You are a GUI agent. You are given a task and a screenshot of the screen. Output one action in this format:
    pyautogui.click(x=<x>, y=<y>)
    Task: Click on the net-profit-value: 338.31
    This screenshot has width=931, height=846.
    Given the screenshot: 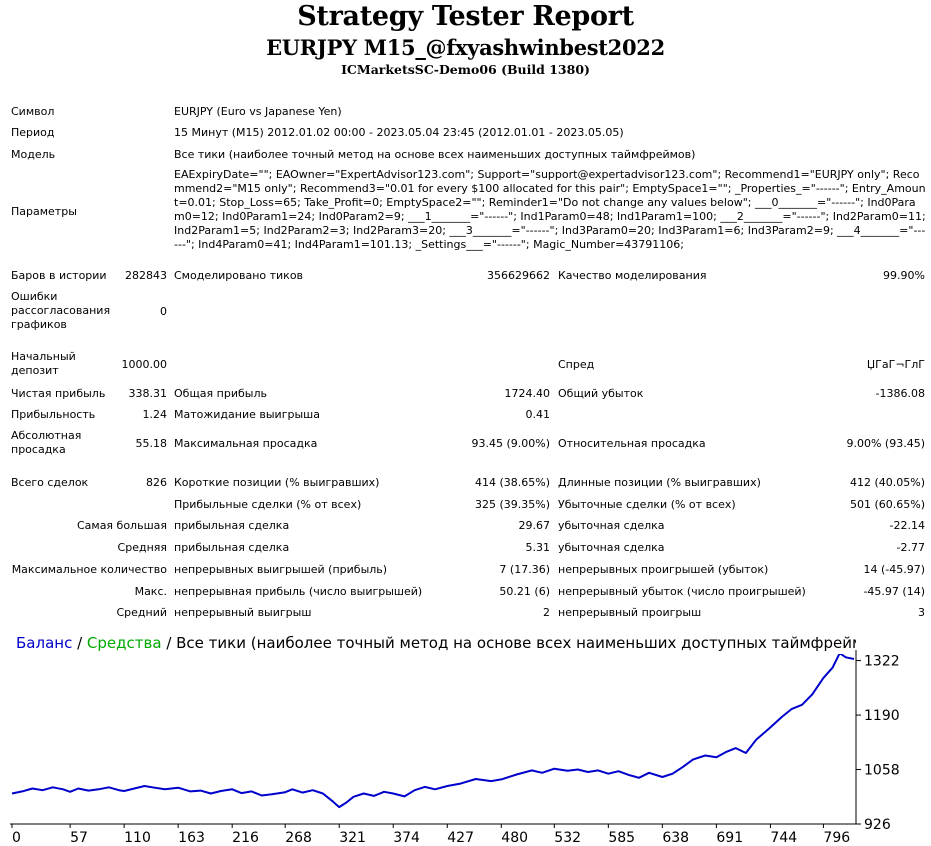 What is the action you would take?
    pyautogui.click(x=148, y=393)
    